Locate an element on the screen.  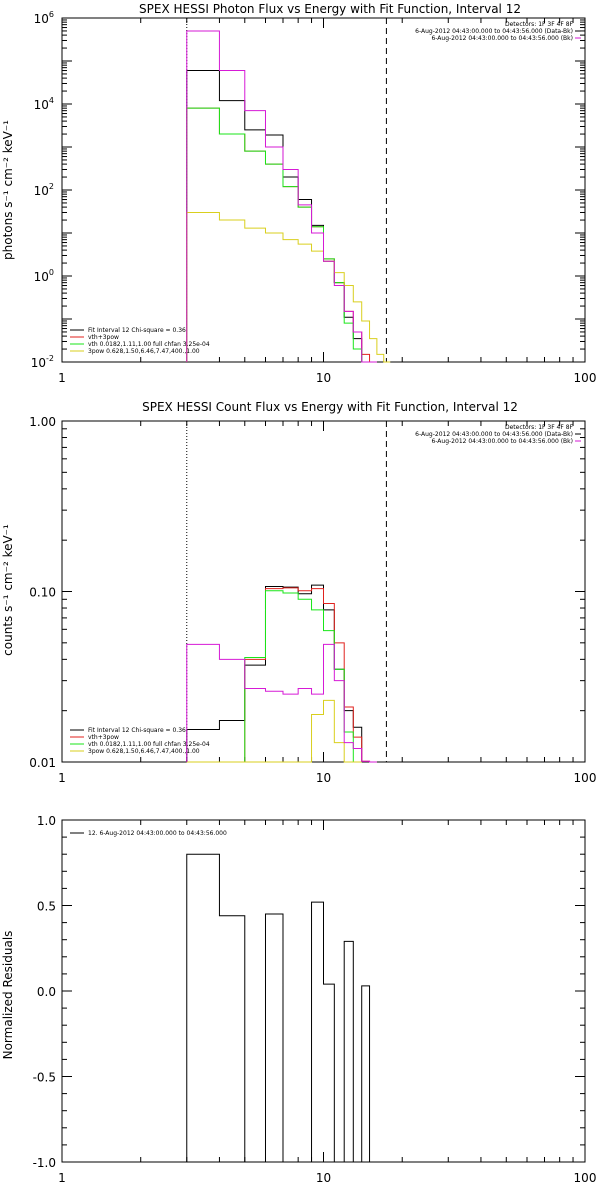
y-tick-label: 0.01 is located at coordinates (42, 763).